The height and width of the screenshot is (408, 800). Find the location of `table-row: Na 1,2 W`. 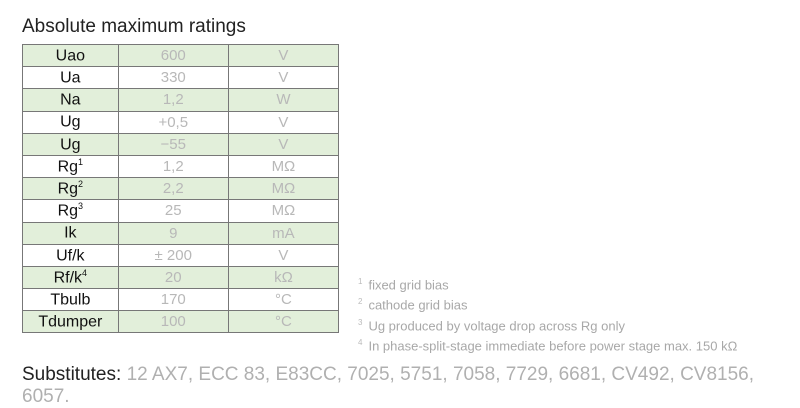

table-row: Na 1,2 W is located at coordinates (181, 100).